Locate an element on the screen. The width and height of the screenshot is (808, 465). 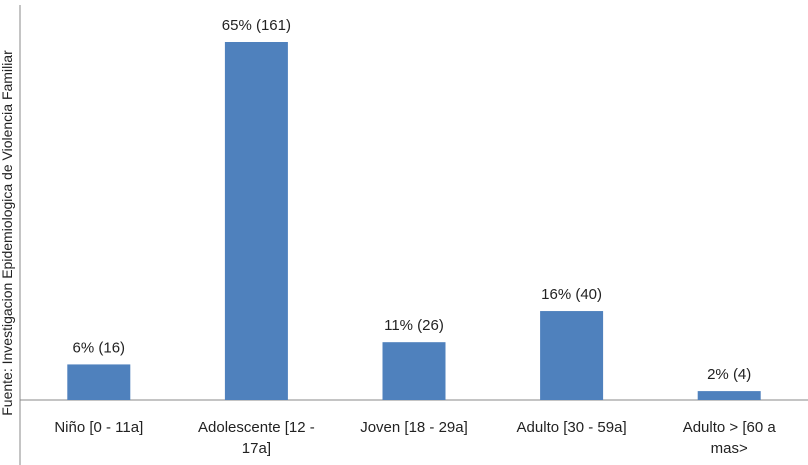
x-tick-label-0-line-0: Niño [0 - 11a] is located at coordinates (98, 427).